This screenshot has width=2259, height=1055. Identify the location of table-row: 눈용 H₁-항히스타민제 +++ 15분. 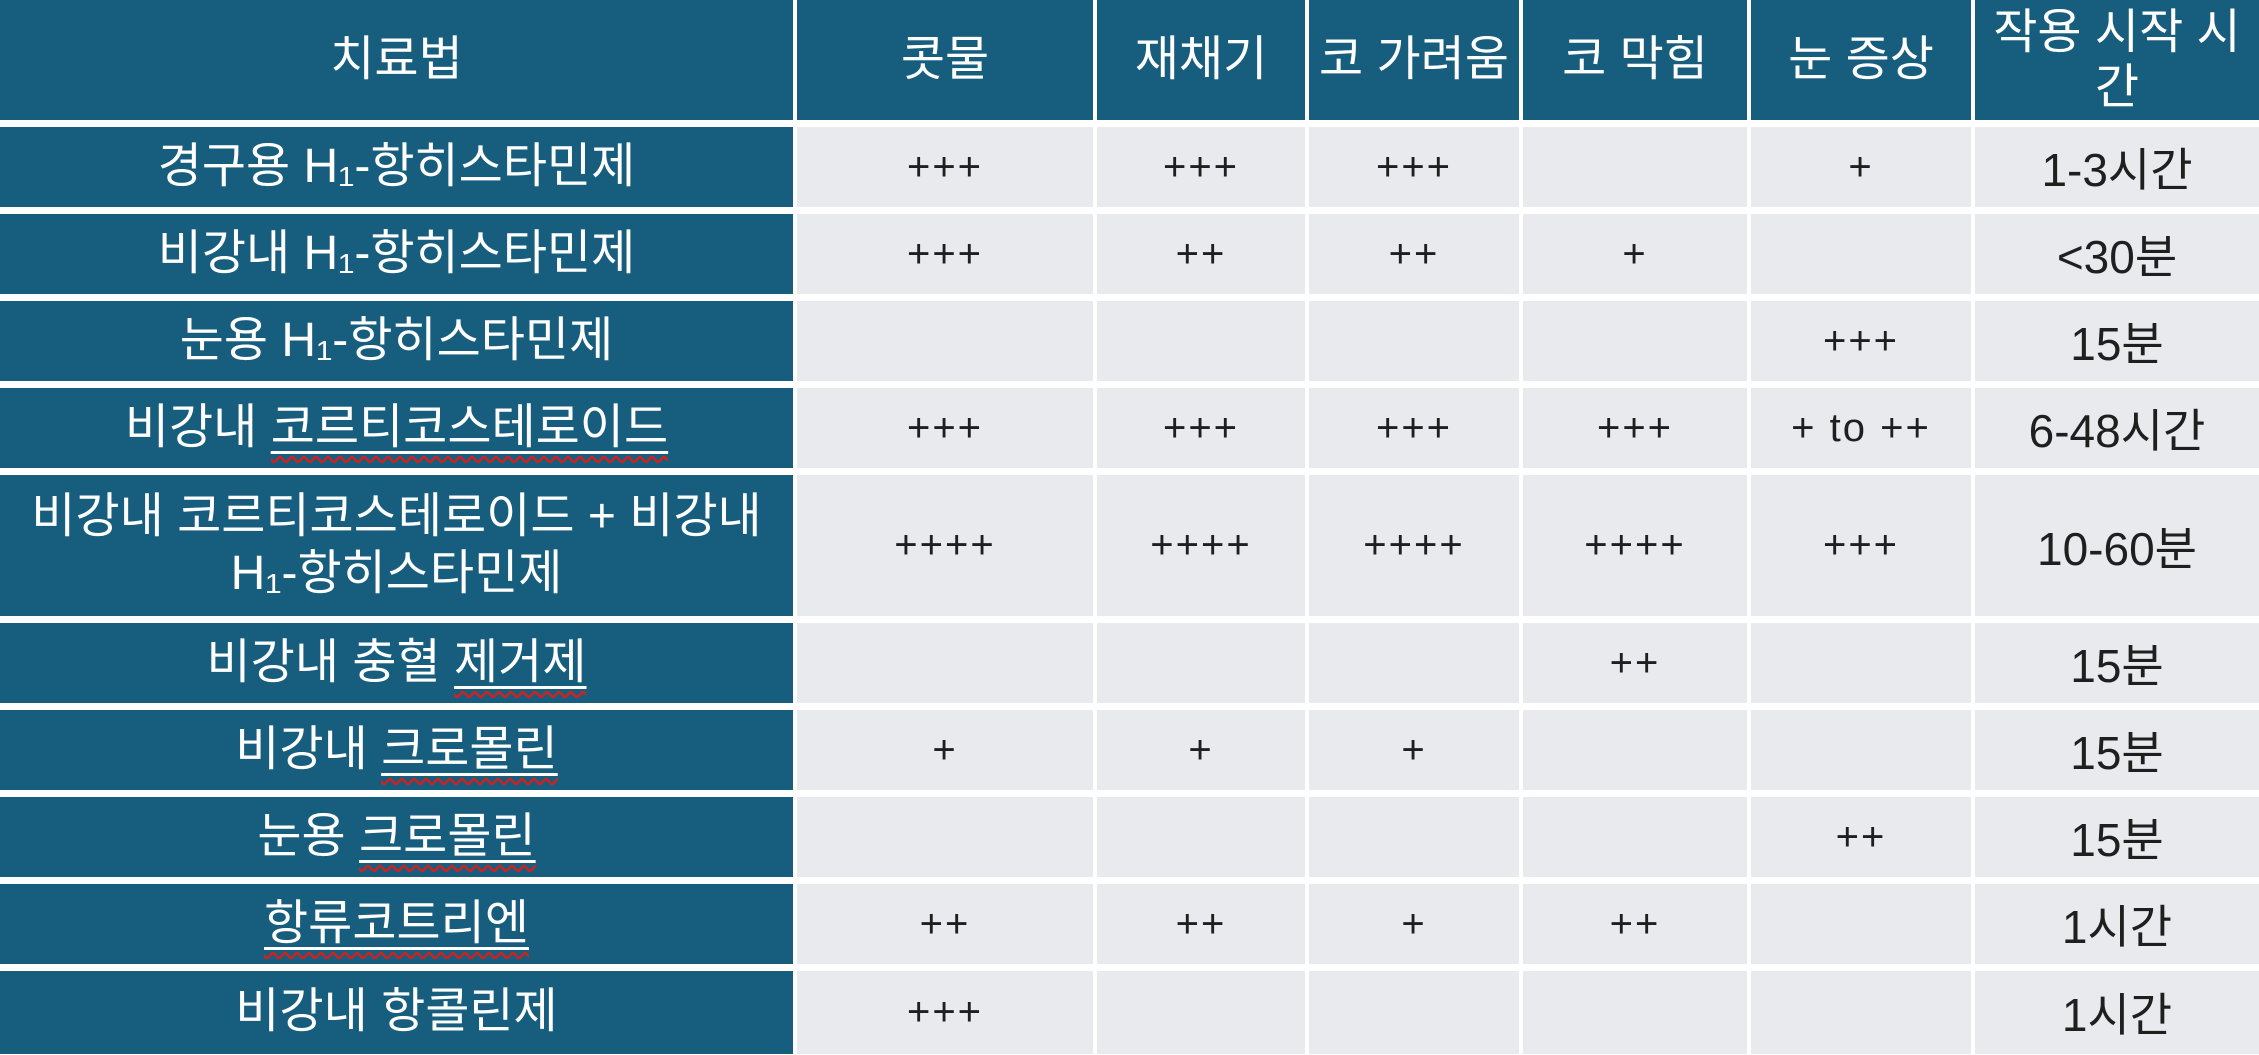
(1129, 342).